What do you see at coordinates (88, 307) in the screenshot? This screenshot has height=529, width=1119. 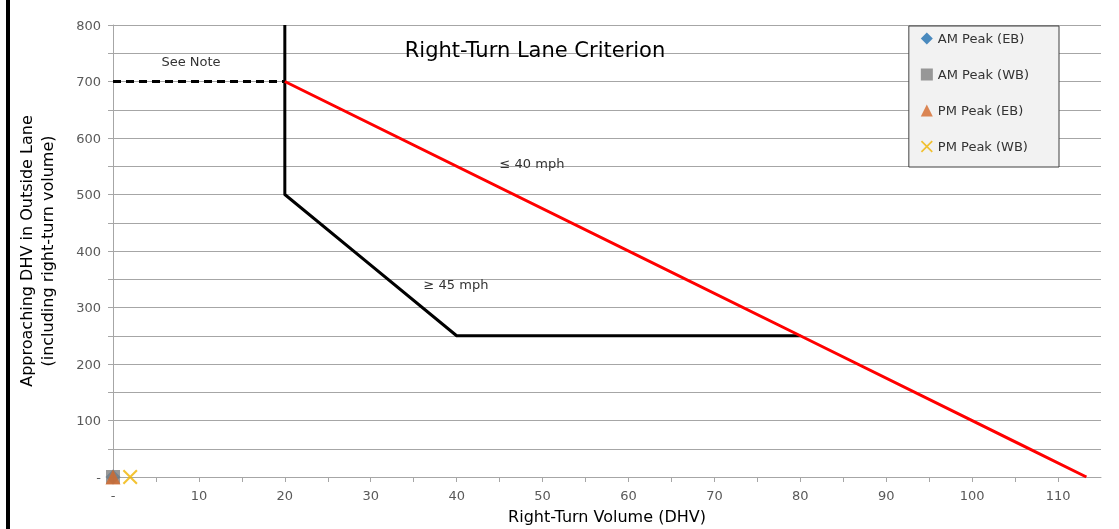 I see `y-tick-label: 300` at bounding box center [88, 307].